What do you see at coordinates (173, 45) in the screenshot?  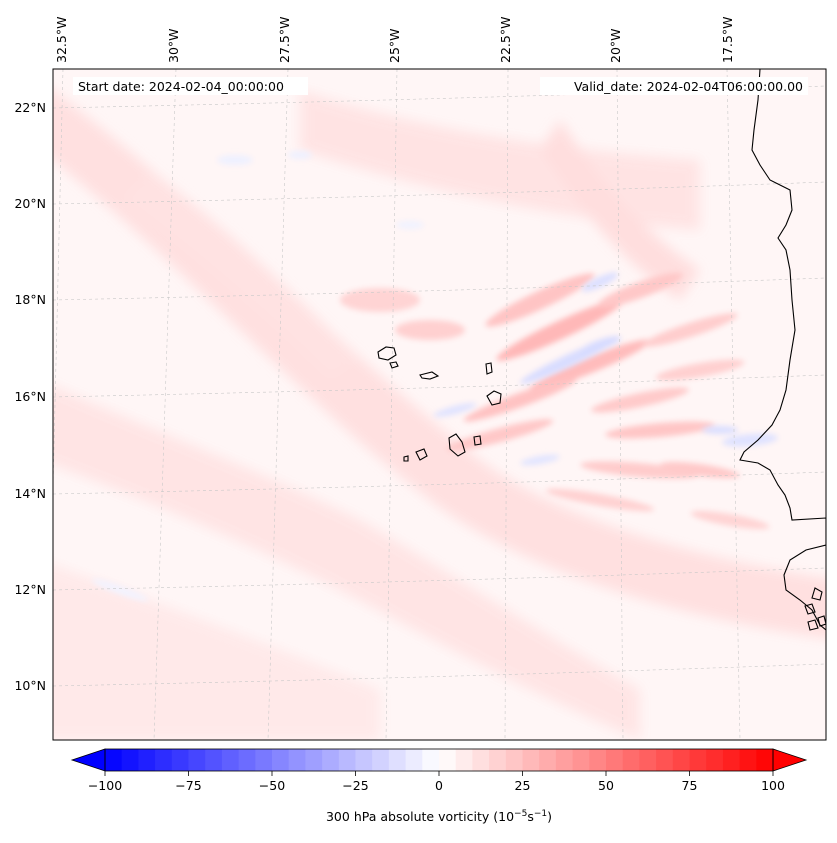 I see `lon-label: 30°W` at bounding box center [173, 45].